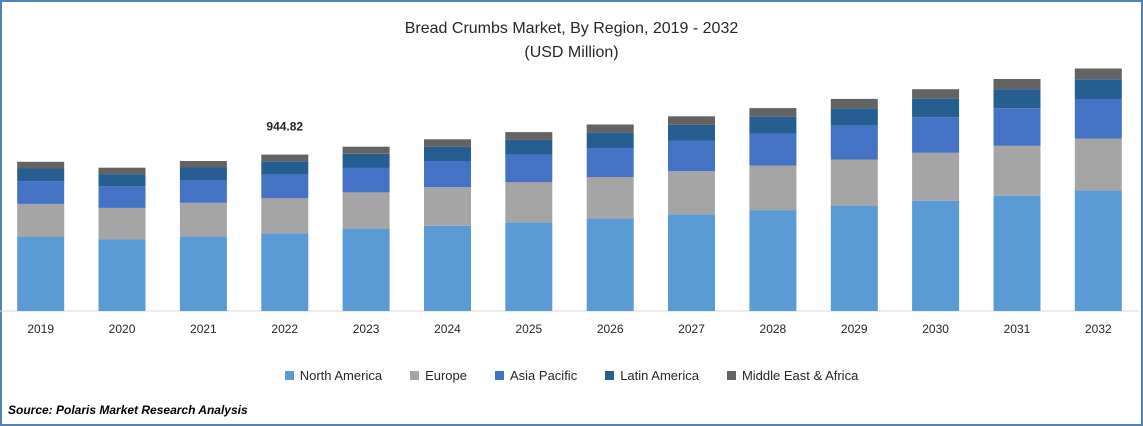  Describe the element at coordinates (773, 149) in the screenshot. I see `bar-2028-asia-pacific` at that location.